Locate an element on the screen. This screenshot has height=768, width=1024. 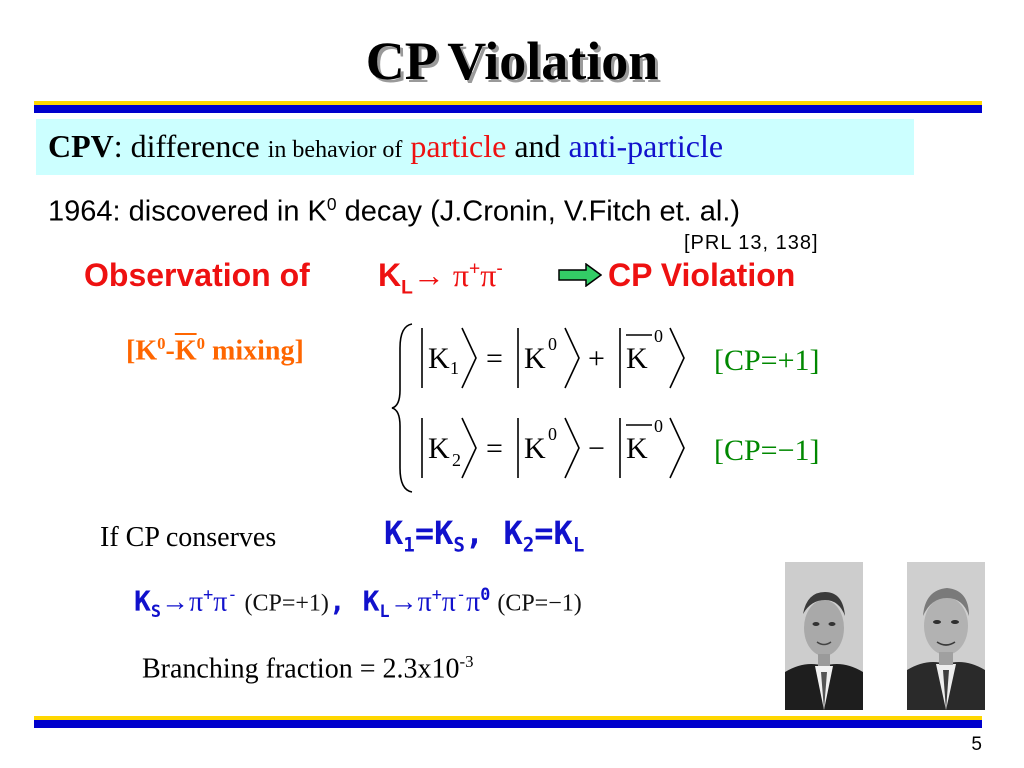
word-and: and is located at coordinates (537, 146).